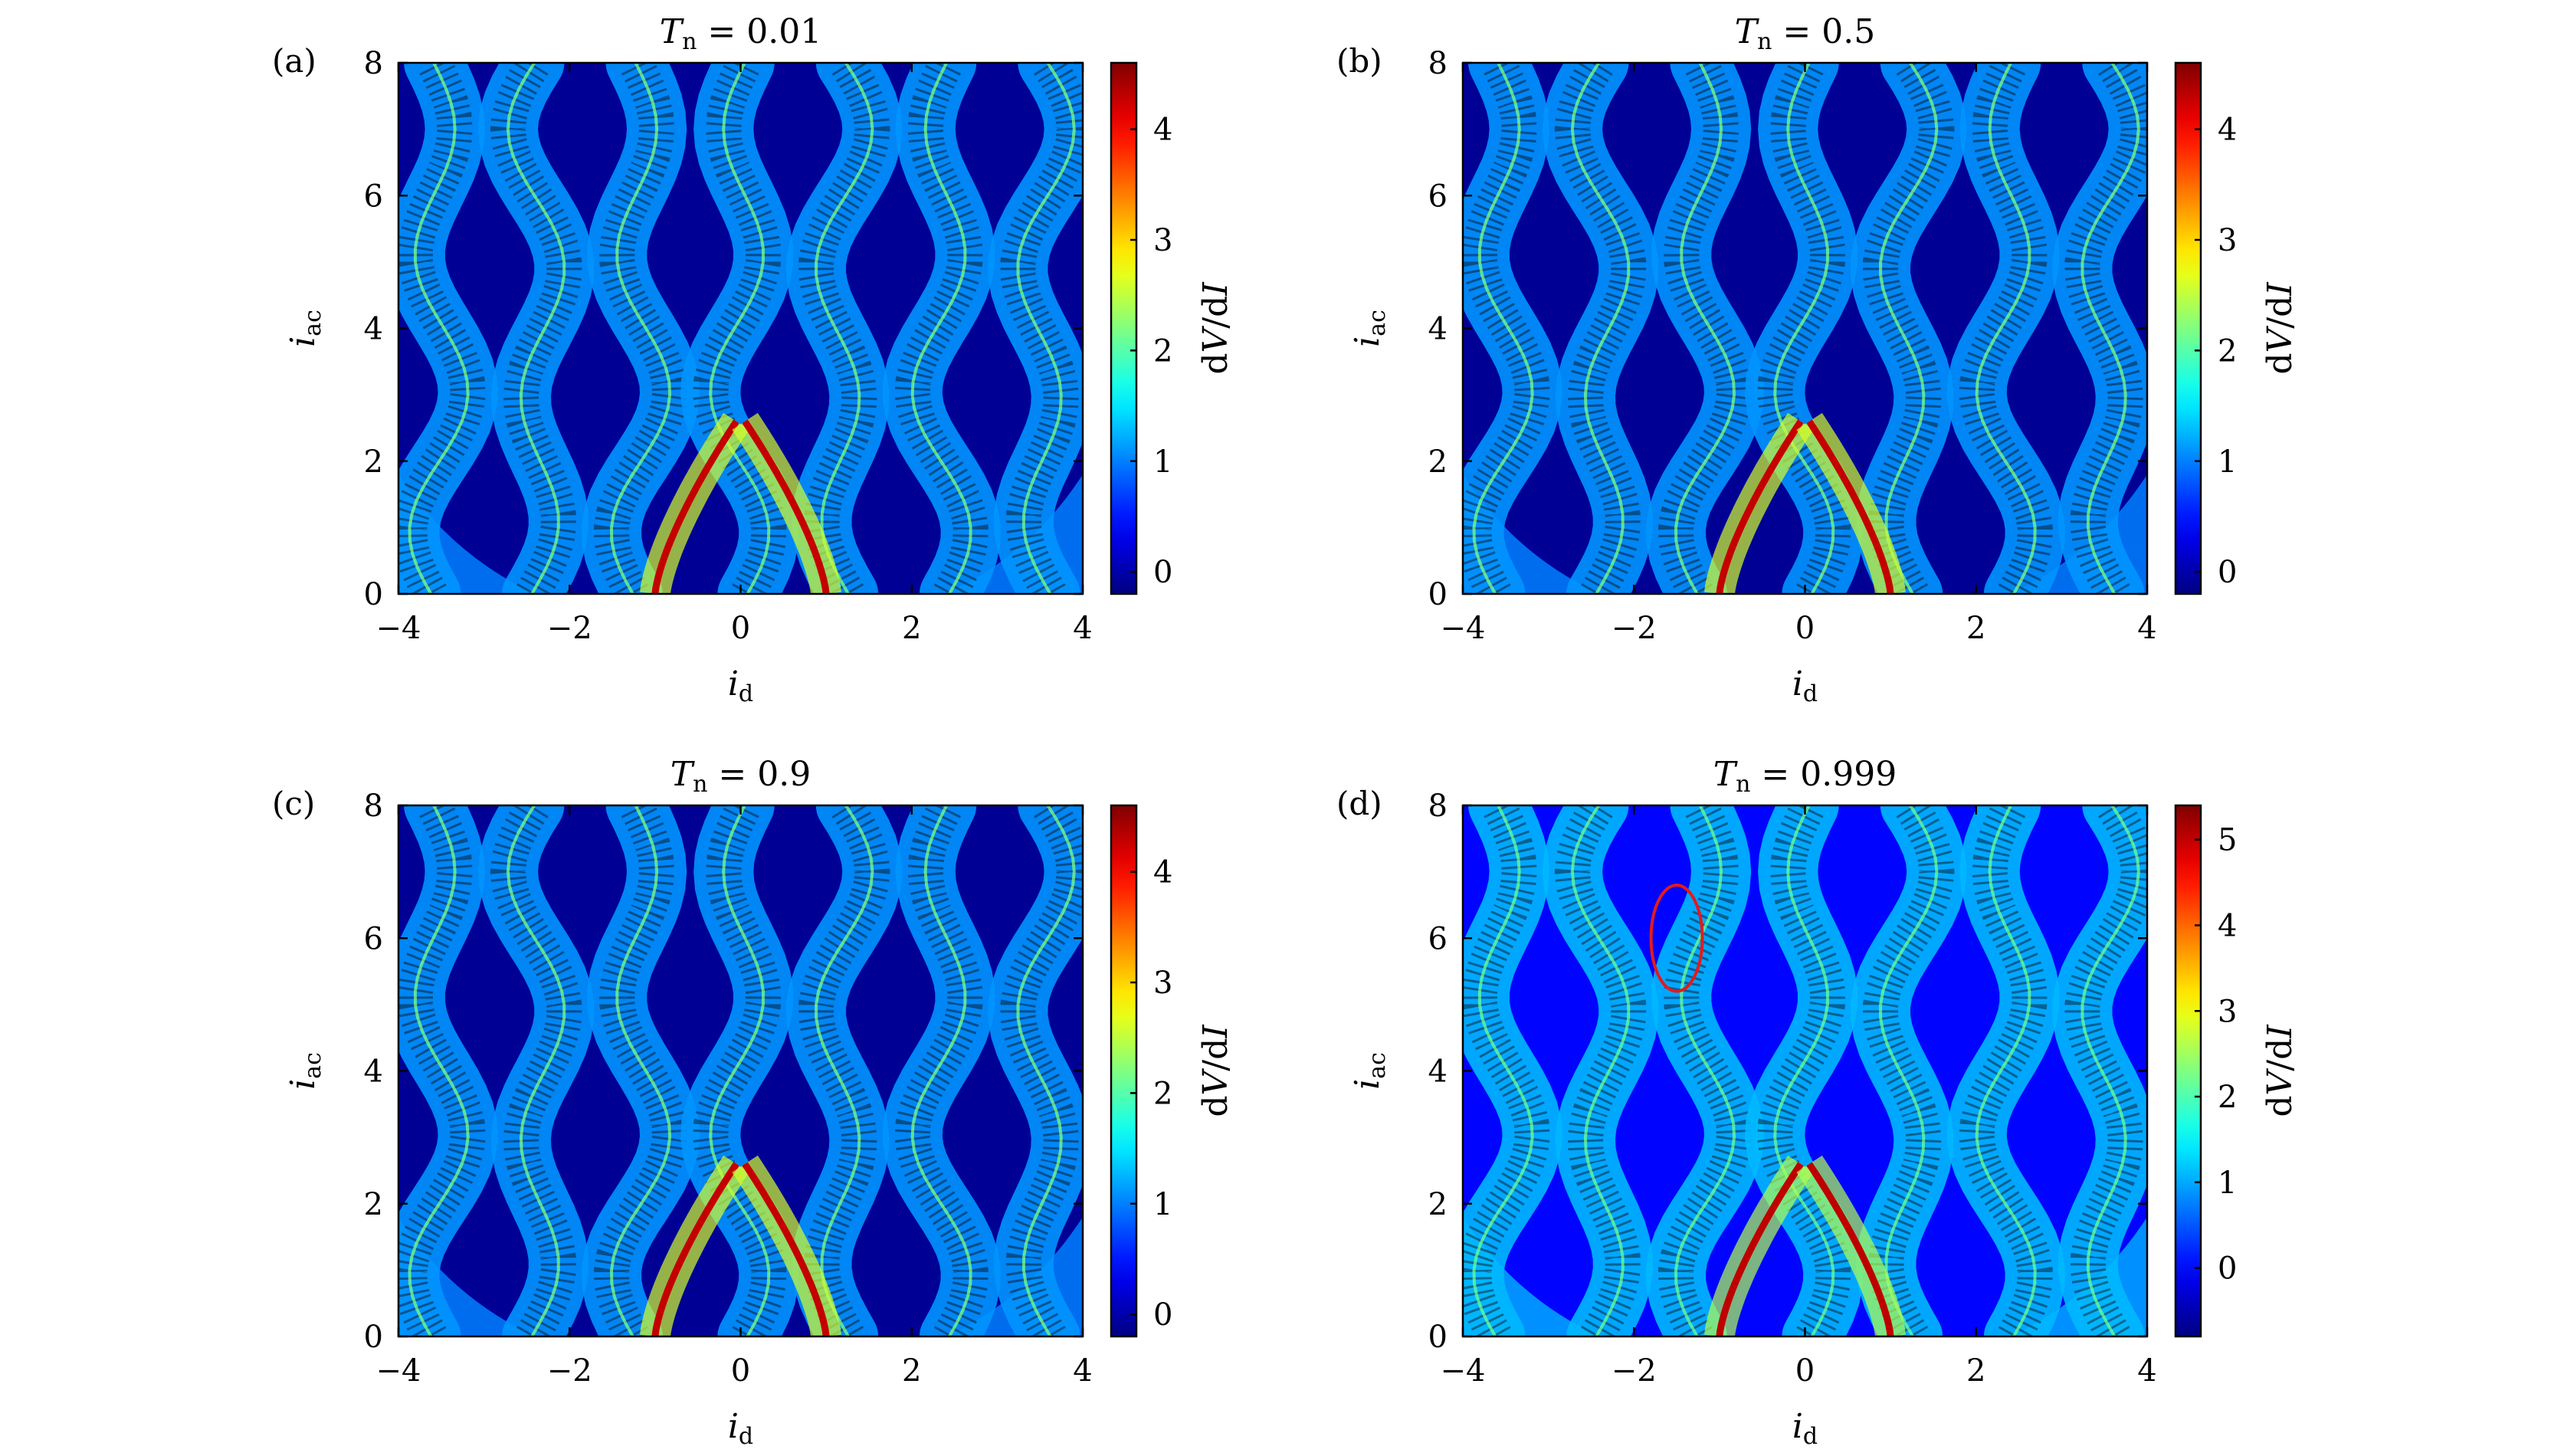 The image size is (2564, 1456). I want to click on highlight-ellipse, so click(1676, 938).